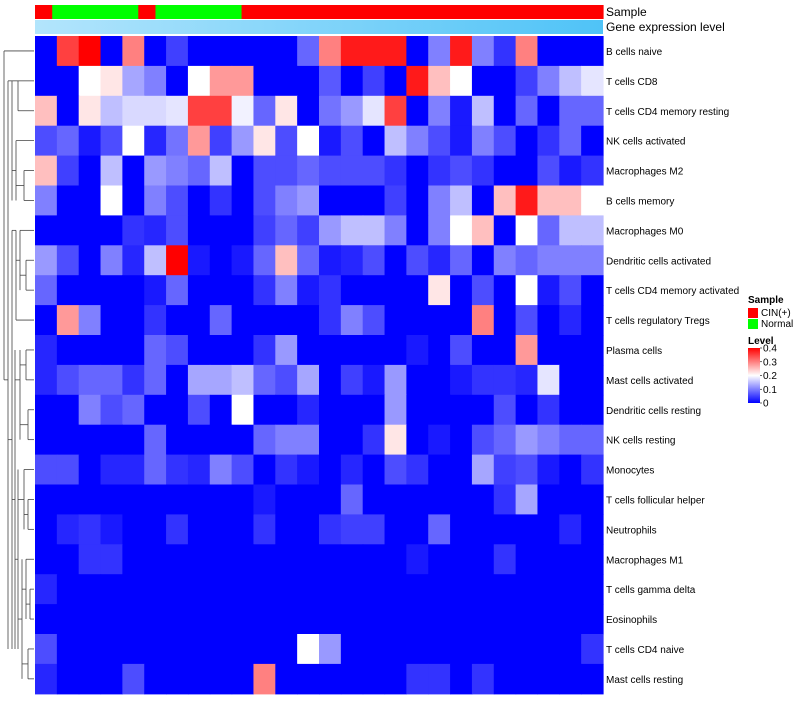 This screenshot has height=705, width=800. Describe the element at coordinates (645, 650) in the screenshot. I see `row-label: T cells CD4 naive` at that location.